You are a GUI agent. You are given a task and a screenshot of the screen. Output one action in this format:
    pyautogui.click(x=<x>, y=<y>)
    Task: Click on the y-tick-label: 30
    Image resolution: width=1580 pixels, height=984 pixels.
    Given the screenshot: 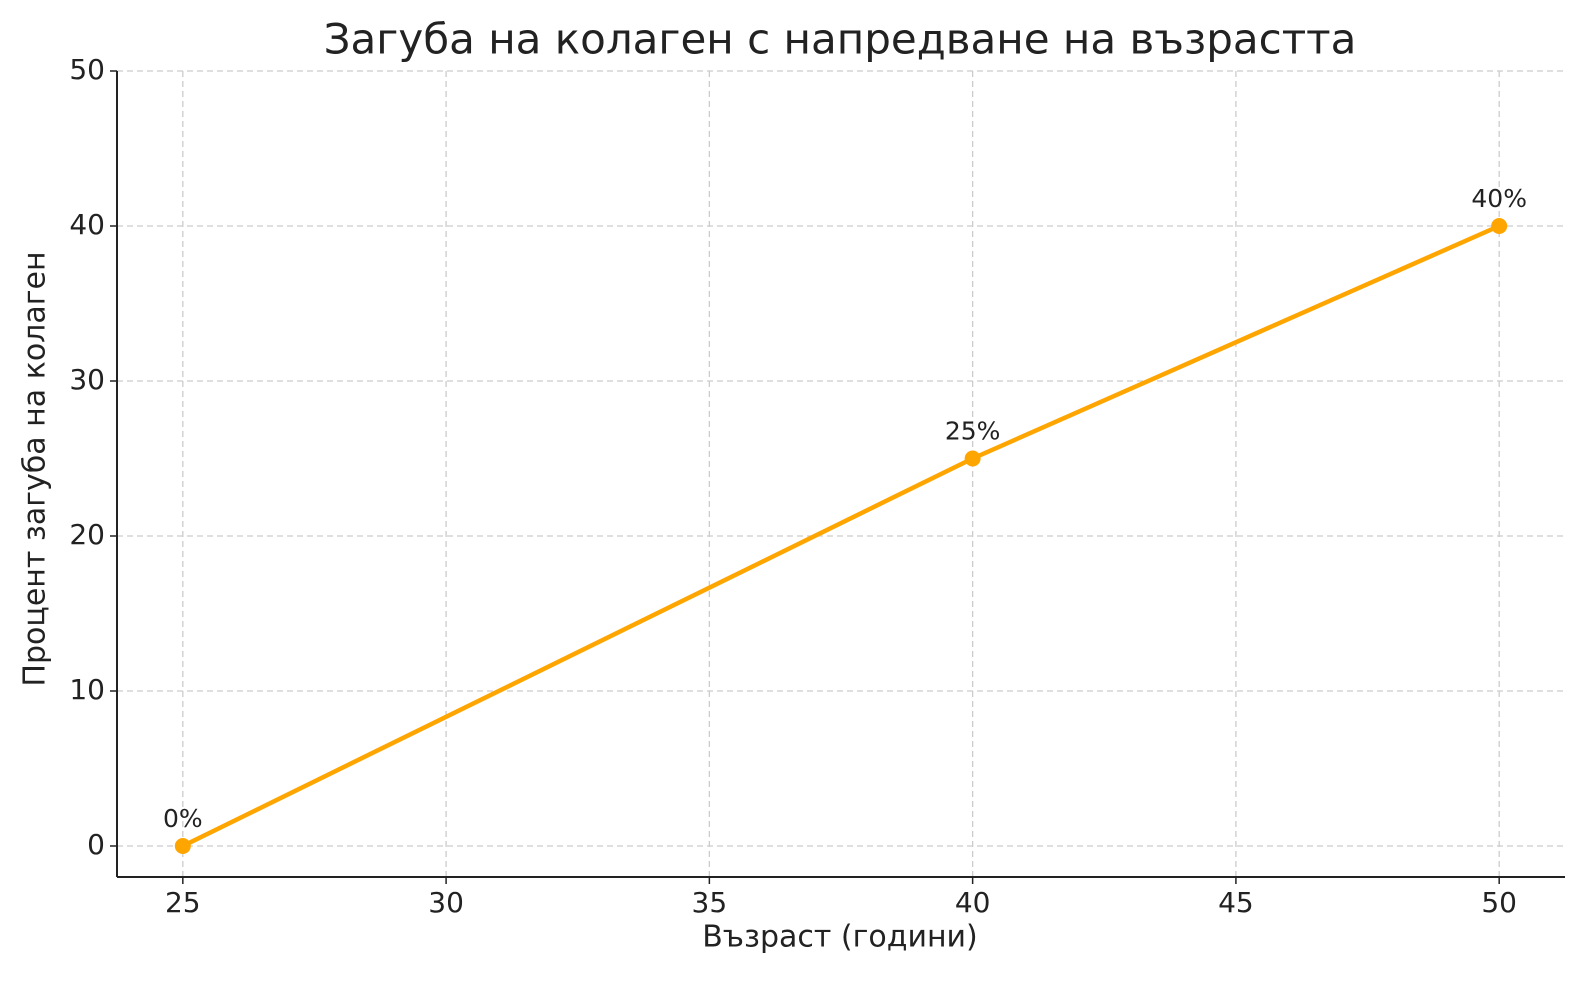 What is the action you would take?
    pyautogui.click(x=87, y=379)
    